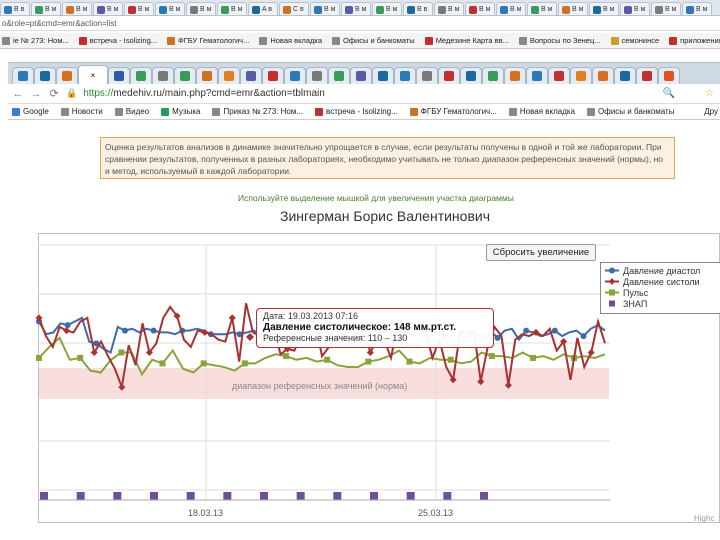 Image resolution: width=720 pixels, height=540 pixels. Describe the element at coordinates (661, 292) in the screenshot. I see `legend-item: Пульс` at that location.